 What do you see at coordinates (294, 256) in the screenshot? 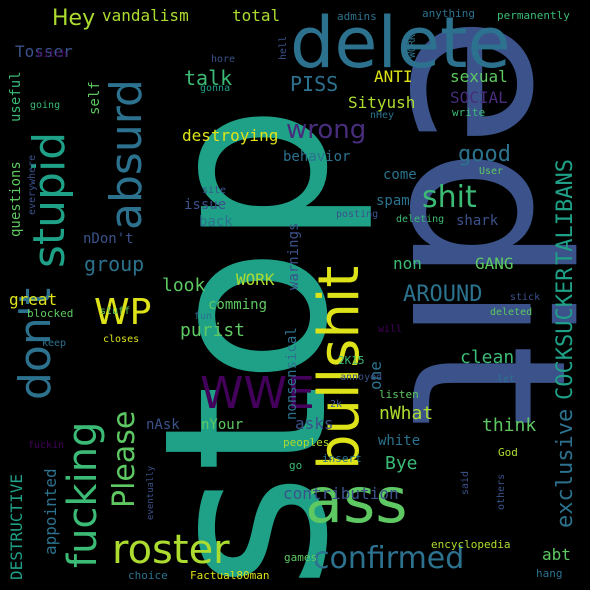
I see `word-warnings: warnings` at bounding box center [294, 256].